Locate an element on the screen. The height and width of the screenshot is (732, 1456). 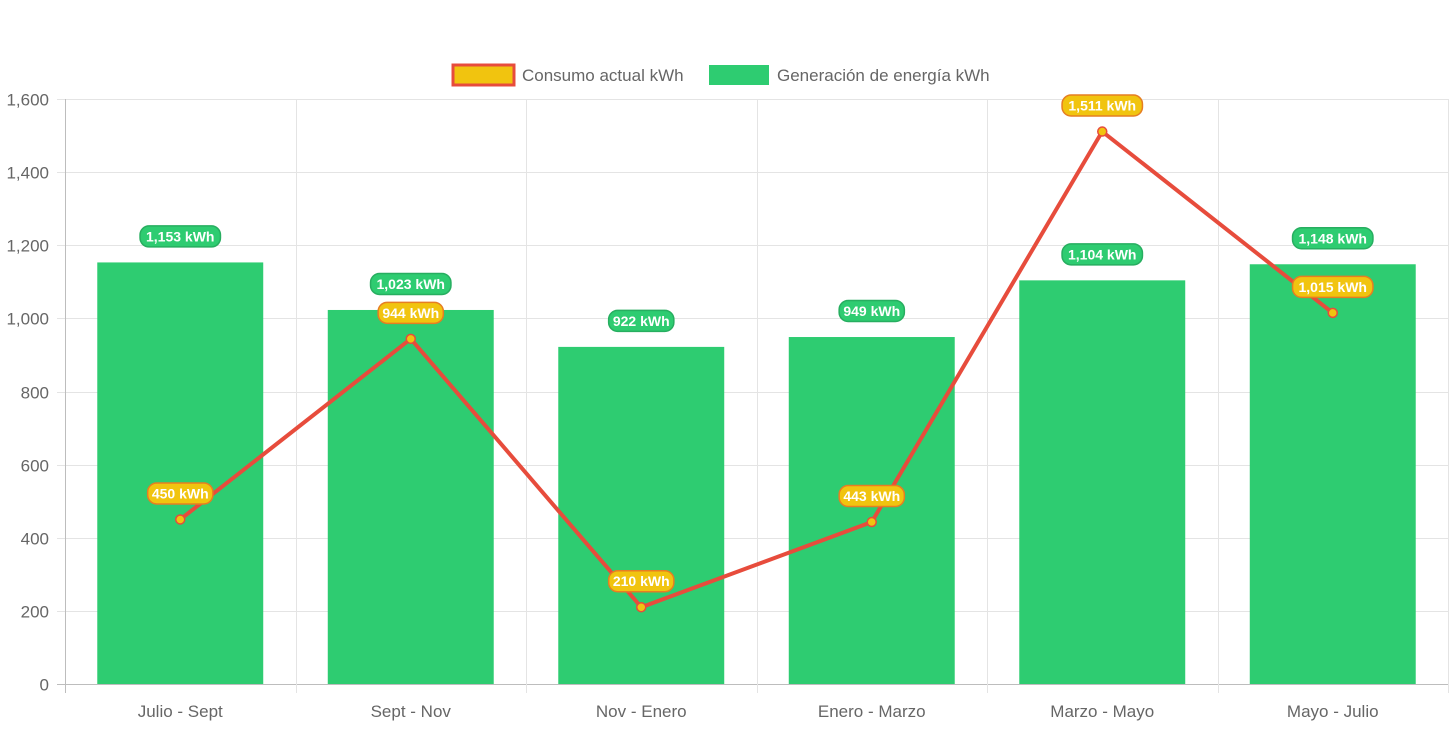
y-tick-label: 0 is located at coordinates (44, 685).